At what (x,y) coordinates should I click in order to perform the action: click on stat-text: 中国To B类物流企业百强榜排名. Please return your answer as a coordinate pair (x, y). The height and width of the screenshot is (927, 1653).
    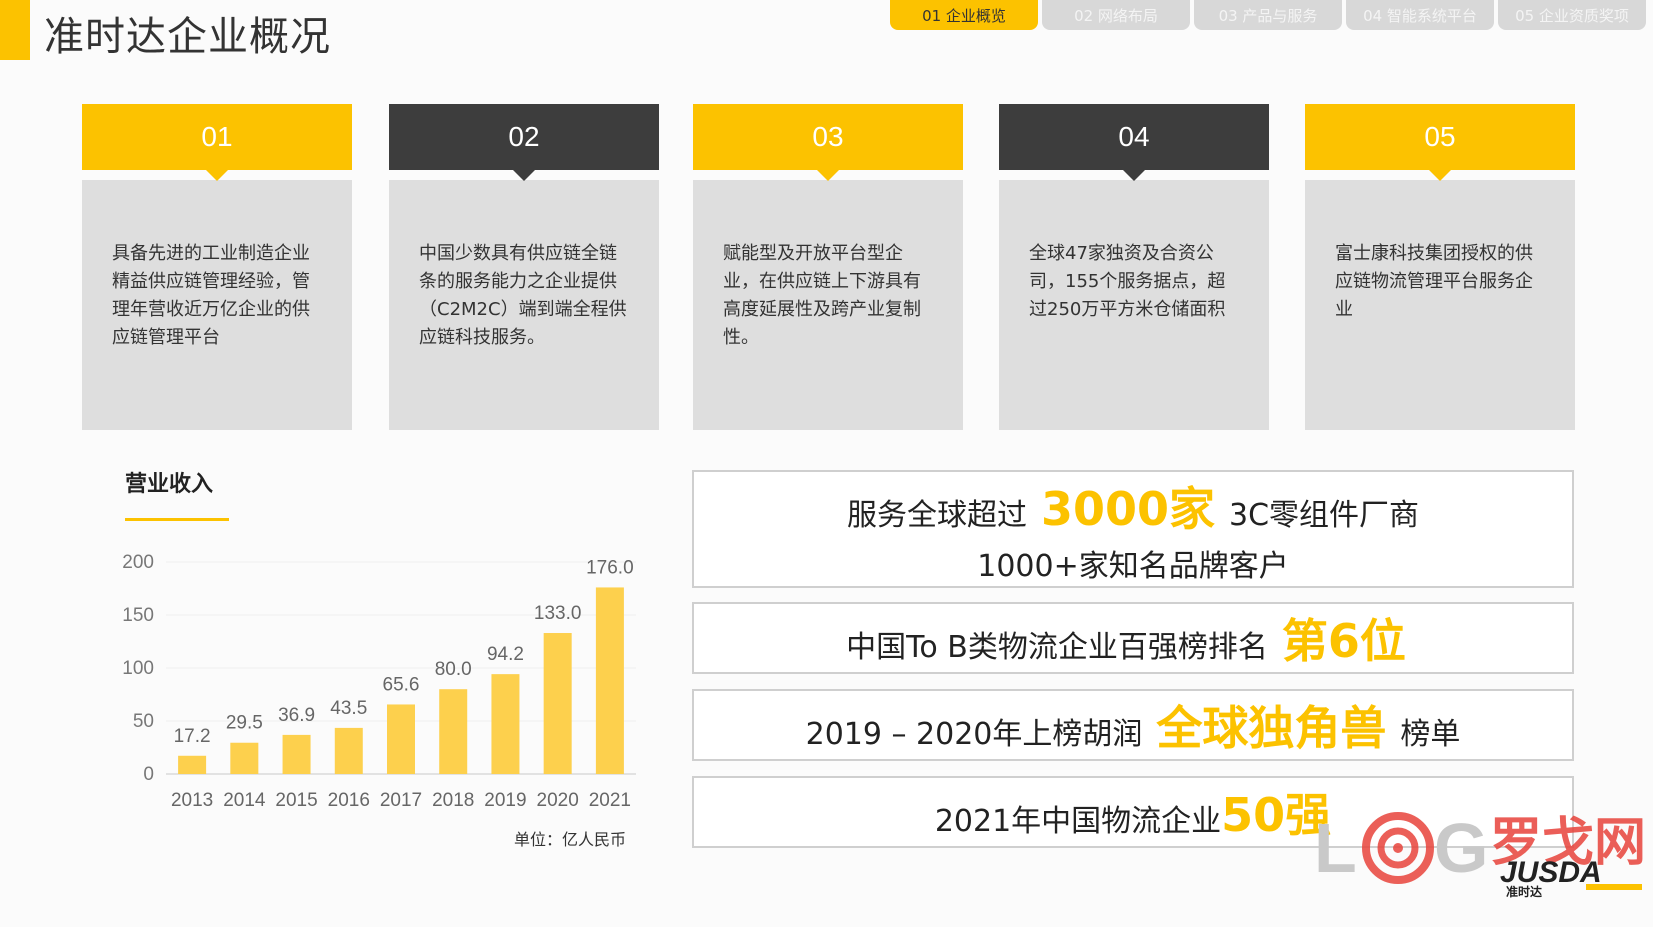
    Looking at the image, I should click on (1057, 647).